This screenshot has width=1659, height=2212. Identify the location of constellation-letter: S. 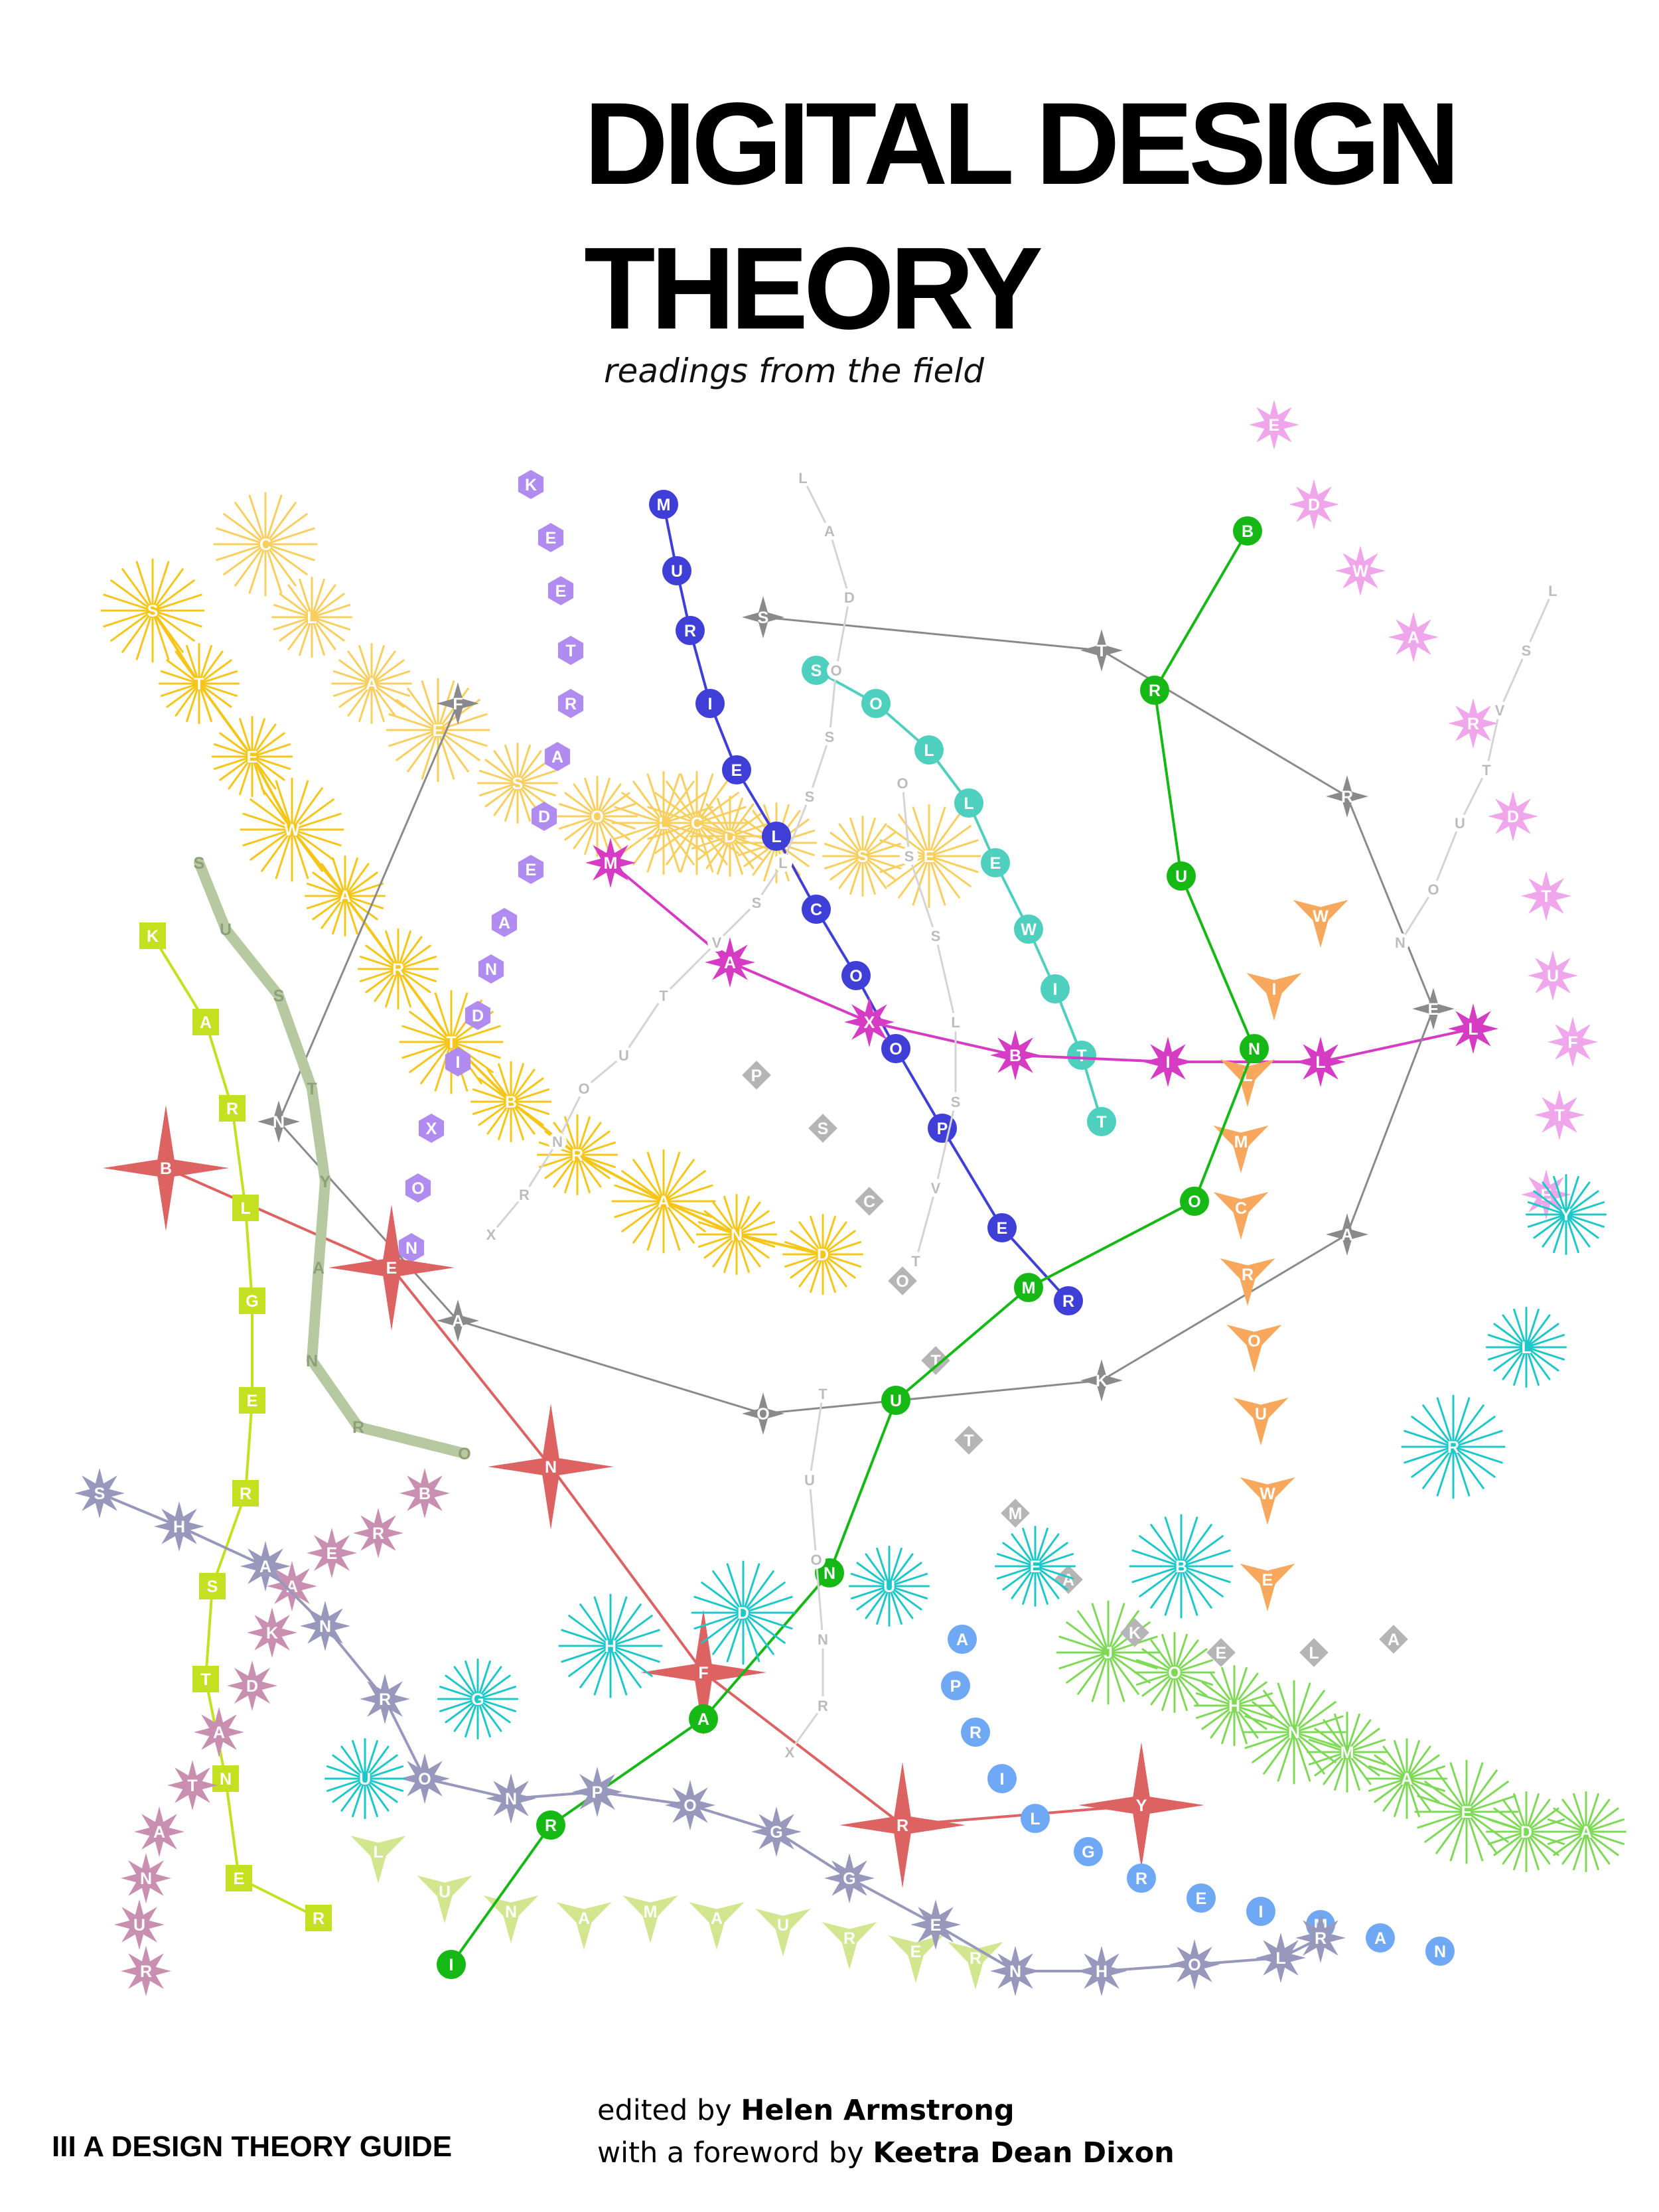
(863, 857).